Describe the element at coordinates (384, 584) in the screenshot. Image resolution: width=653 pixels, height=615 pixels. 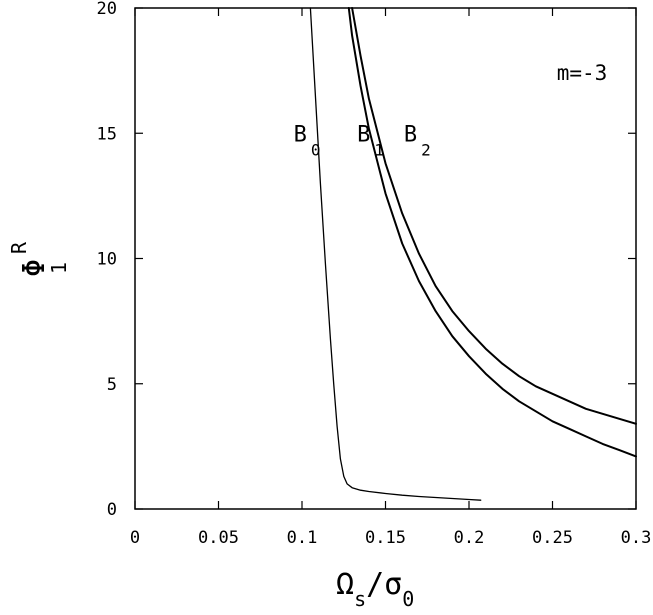
I see `x-axis-title-slash: /σ` at that location.